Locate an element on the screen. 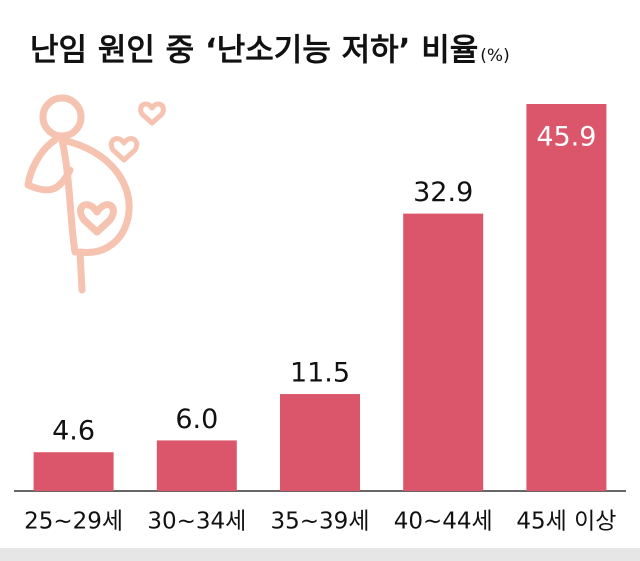 The width and height of the screenshot is (640, 561). chart-title: 난임 원인 중 ‘난소기능 저하’ 비율 is located at coordinates (254, 51).